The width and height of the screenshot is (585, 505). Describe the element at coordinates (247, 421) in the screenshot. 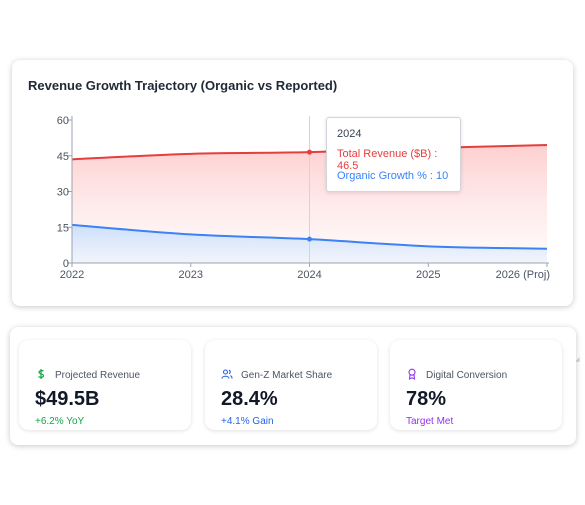

I see `kpi-change: +4.1% Gain` at that location.